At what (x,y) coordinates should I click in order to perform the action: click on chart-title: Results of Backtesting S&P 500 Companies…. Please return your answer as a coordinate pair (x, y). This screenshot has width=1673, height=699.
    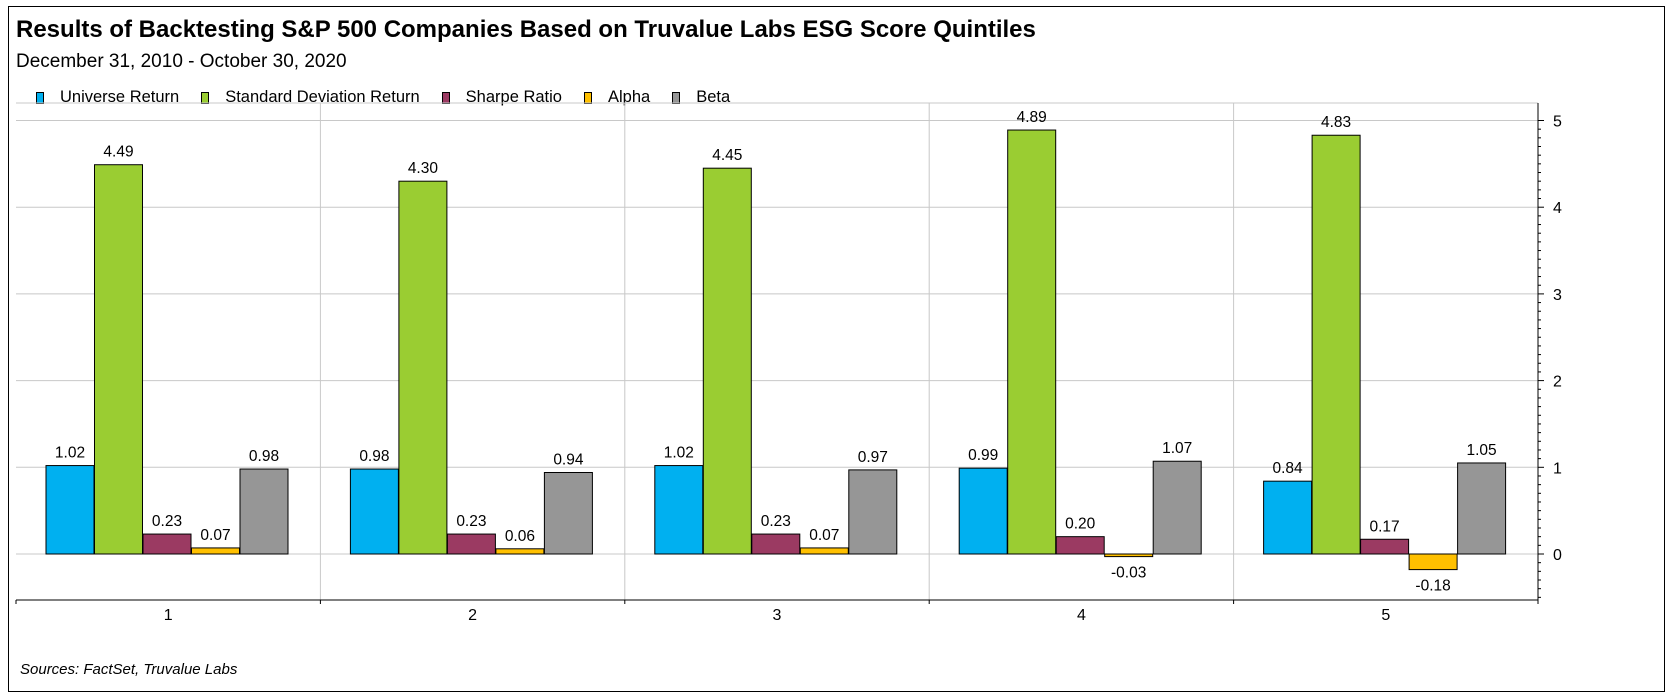
    Looking at the image, I should click on (526, 29).